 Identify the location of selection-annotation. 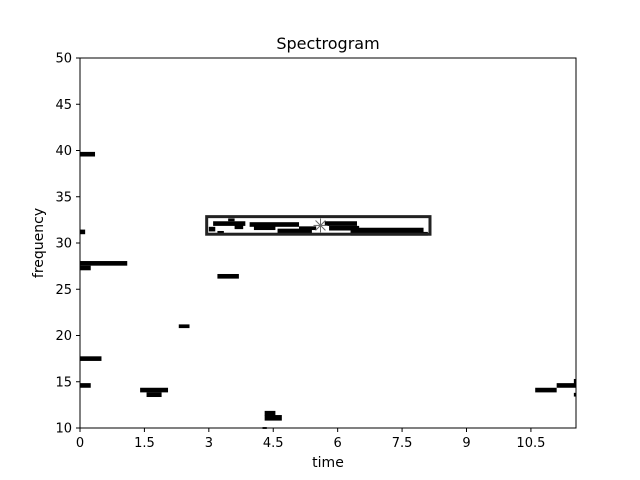
(318, 225).